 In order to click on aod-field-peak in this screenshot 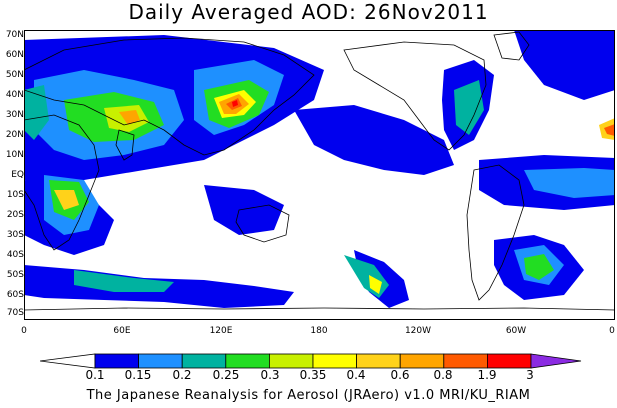, I will do `click(367, 115)`.